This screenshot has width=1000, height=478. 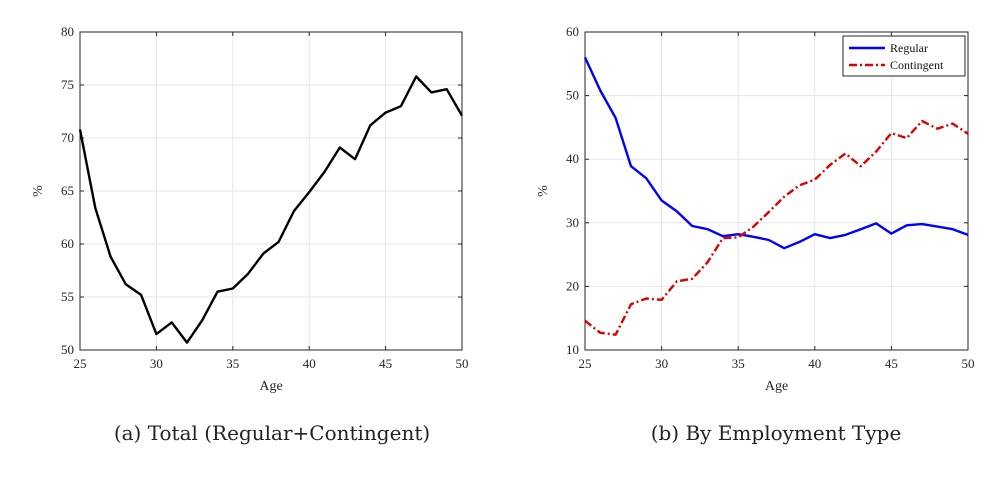 I want to click on y-tick-label: 65, so click(x=67, y=190).